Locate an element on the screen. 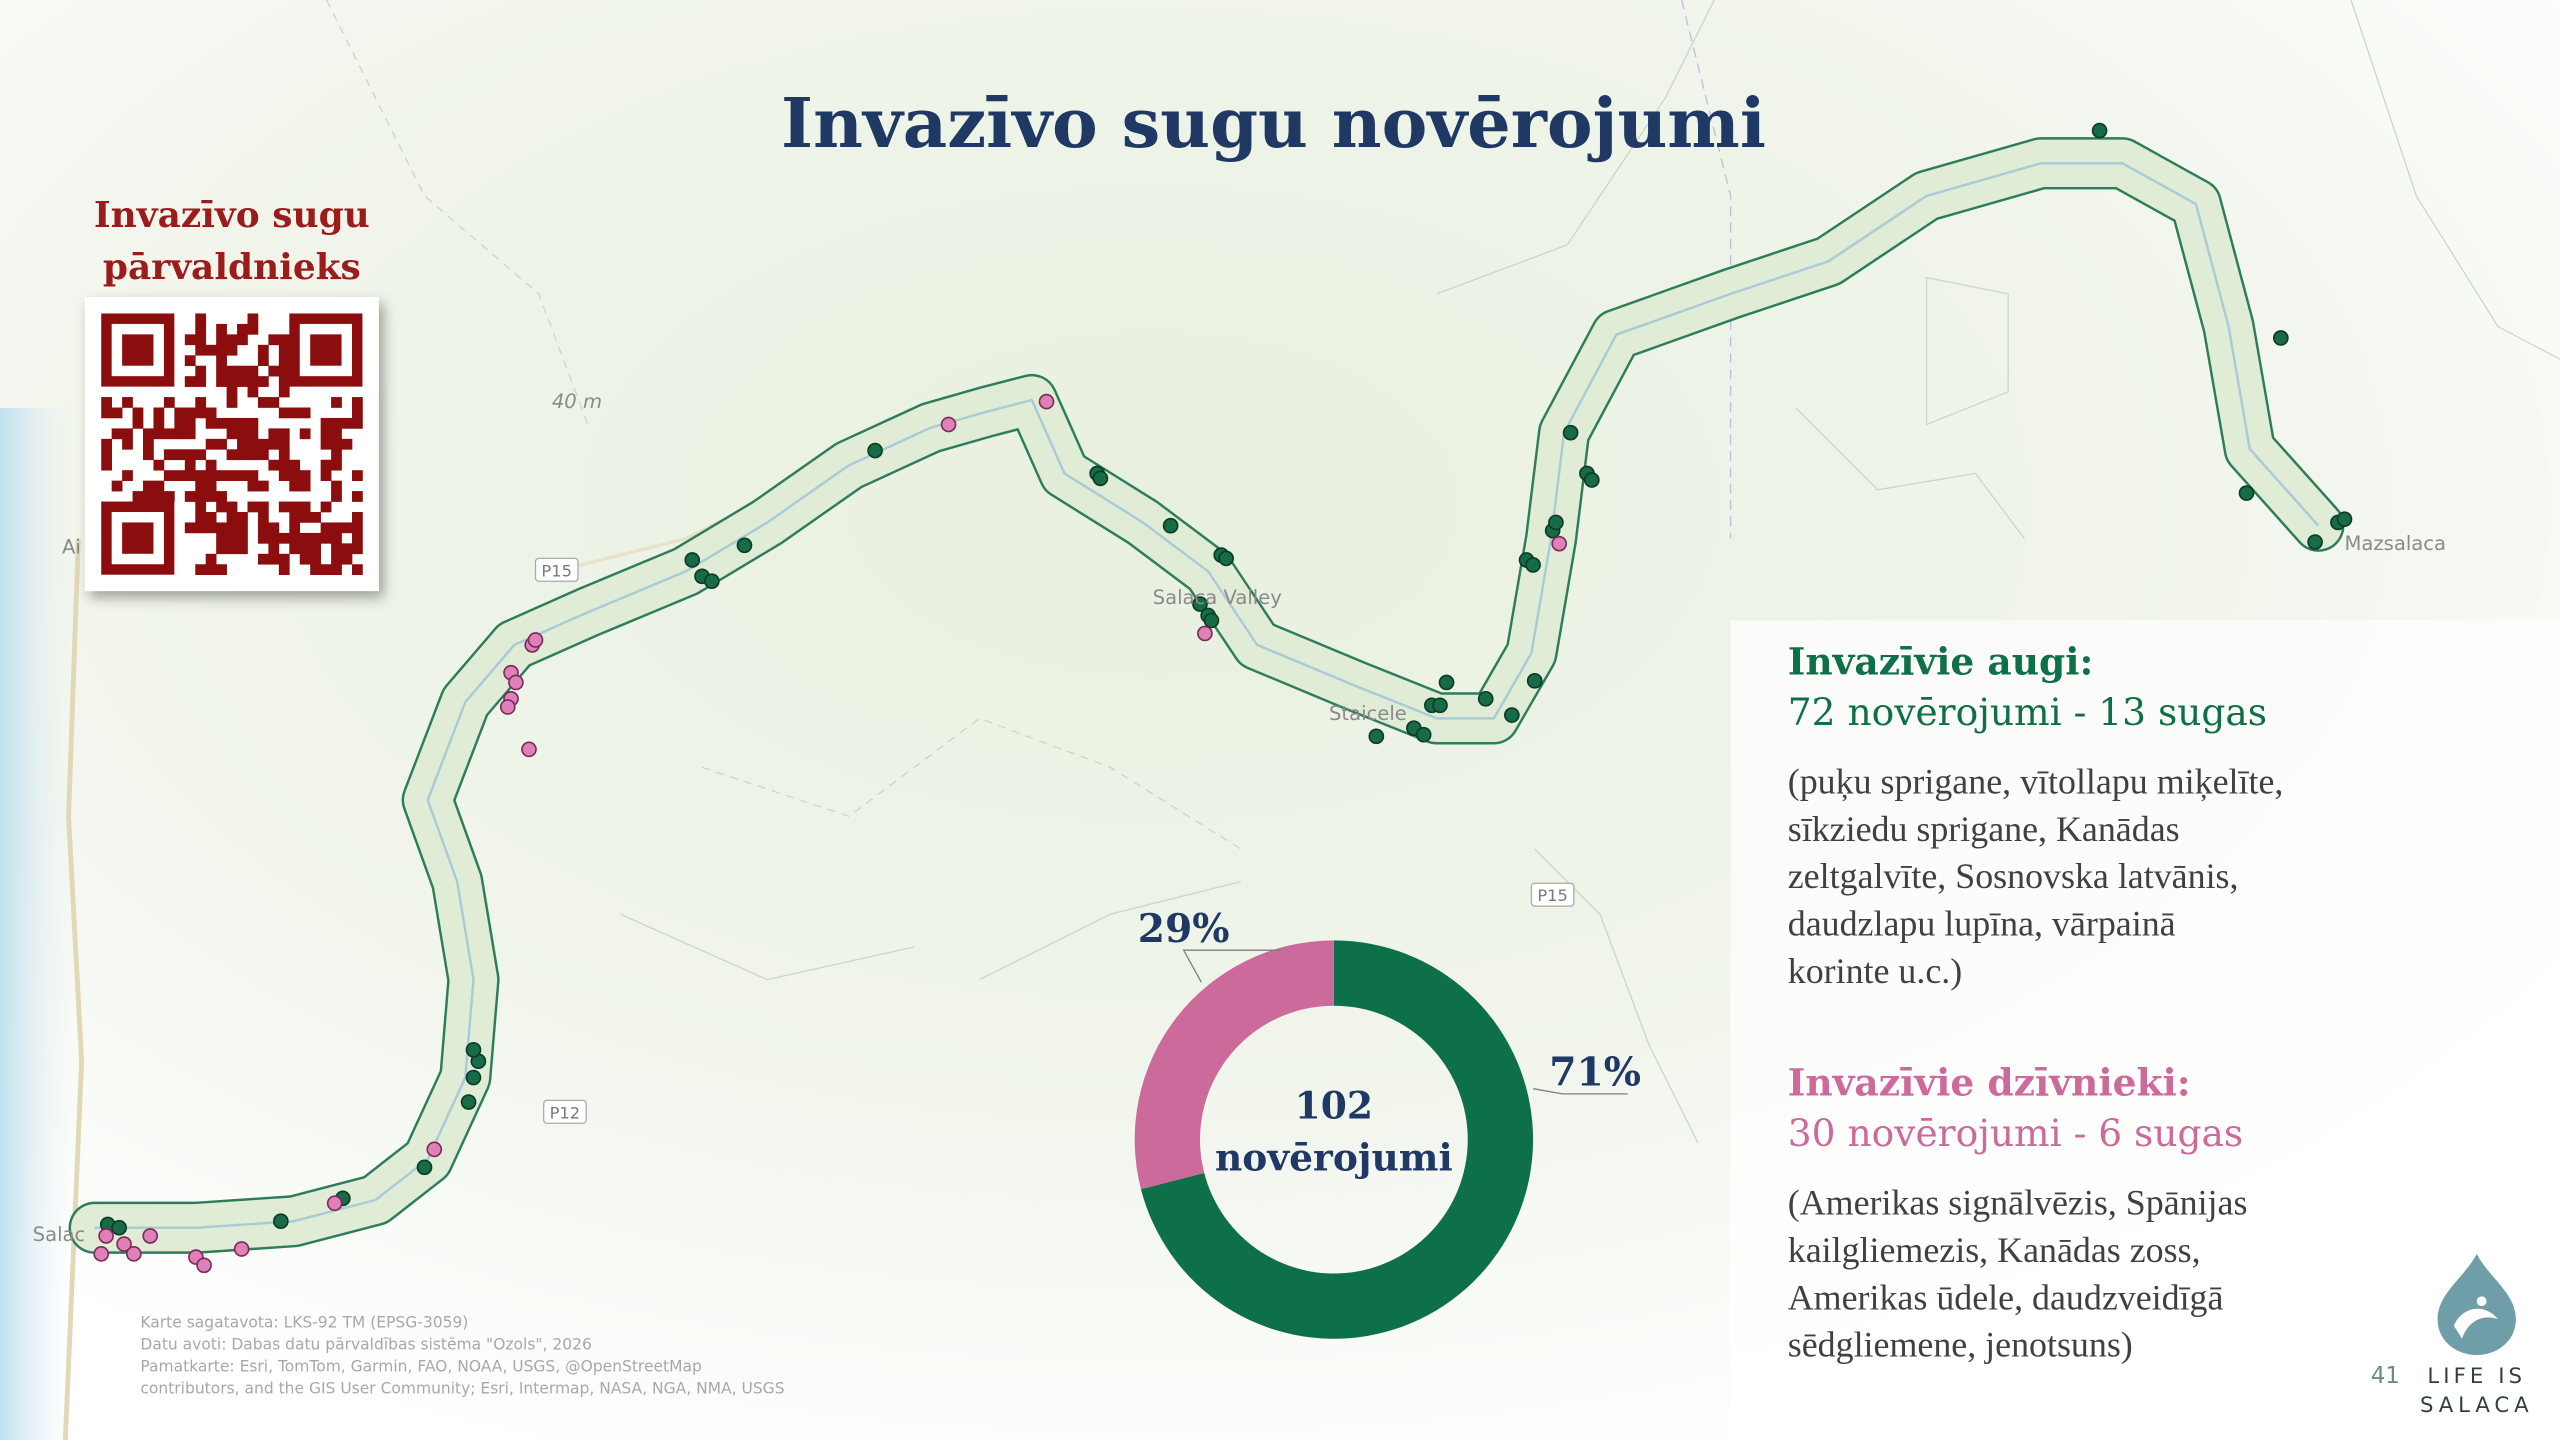 Image resolution: width=2560 pixels, height=1440 pixels. species-list: Amerikas ūdele, daudzveidīgā is located at coordinates (2006, 1297).